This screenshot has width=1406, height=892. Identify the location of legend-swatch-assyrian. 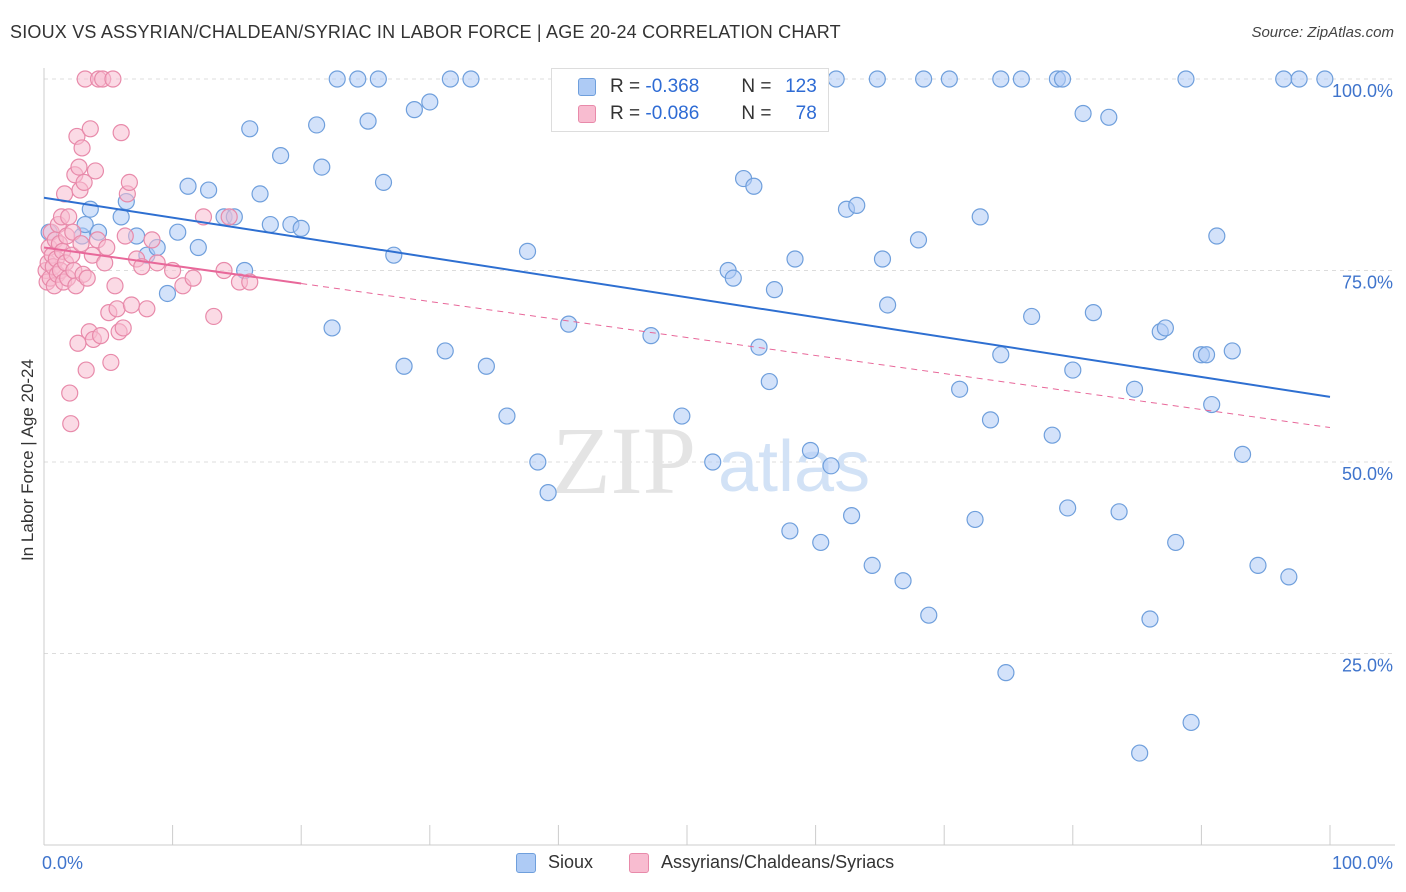
(587, 114).